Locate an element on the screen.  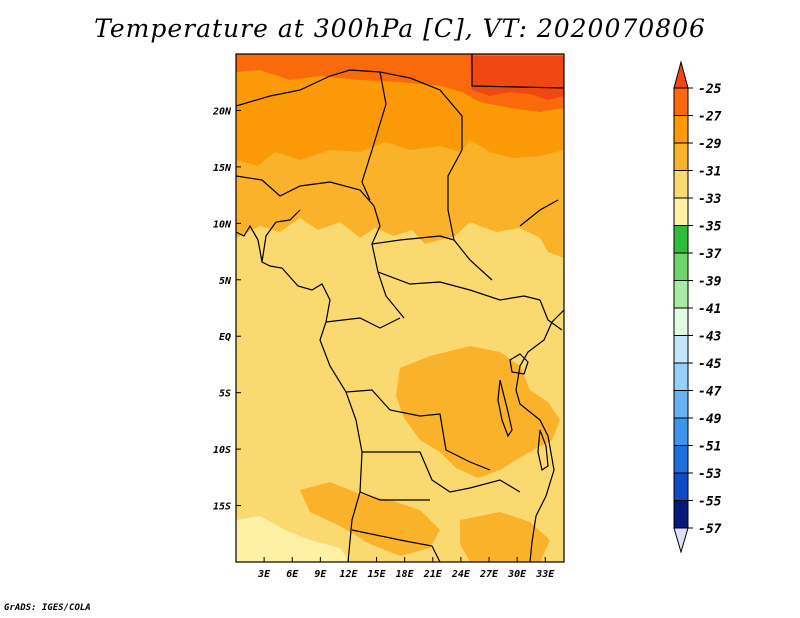
y-tick-label: 15N is located at coordinates (222, 168).